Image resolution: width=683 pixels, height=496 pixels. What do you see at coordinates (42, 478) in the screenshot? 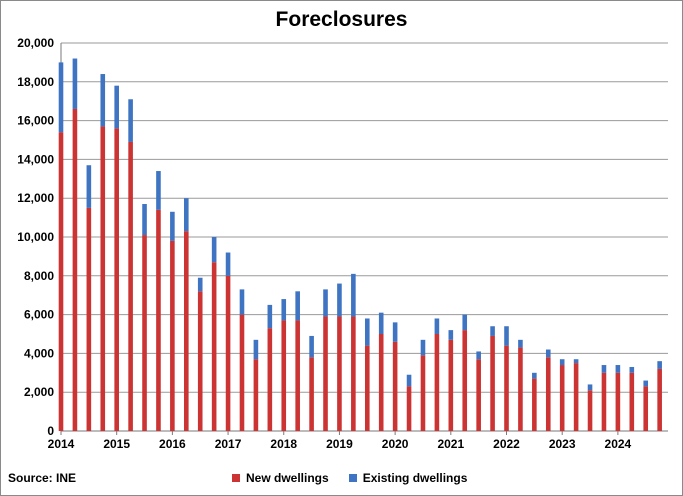
I see `source-note: Source: INE` at bounding box center [42, 478].